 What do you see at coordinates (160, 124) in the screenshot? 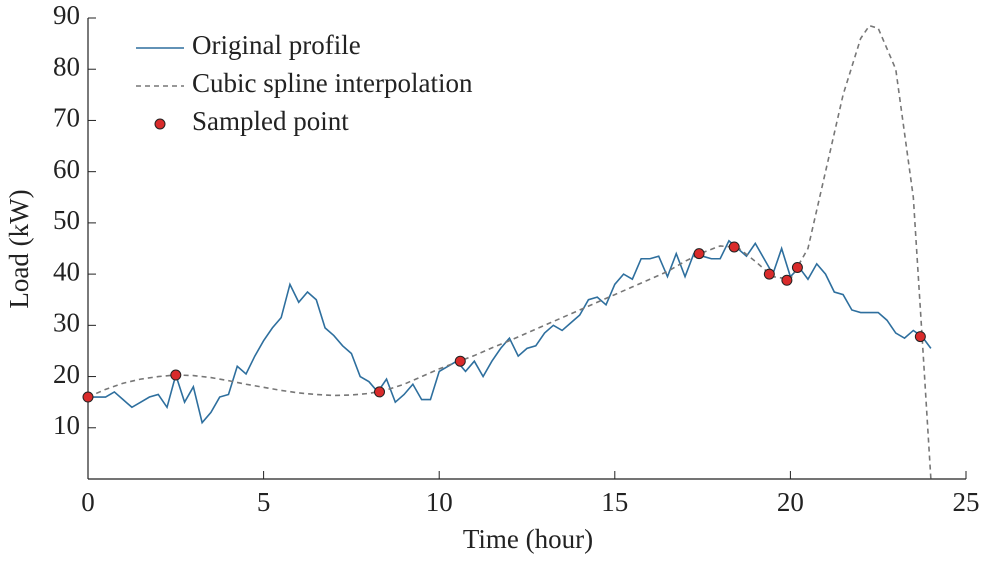
I see `legend-marker` at bounding box center [160, 124].